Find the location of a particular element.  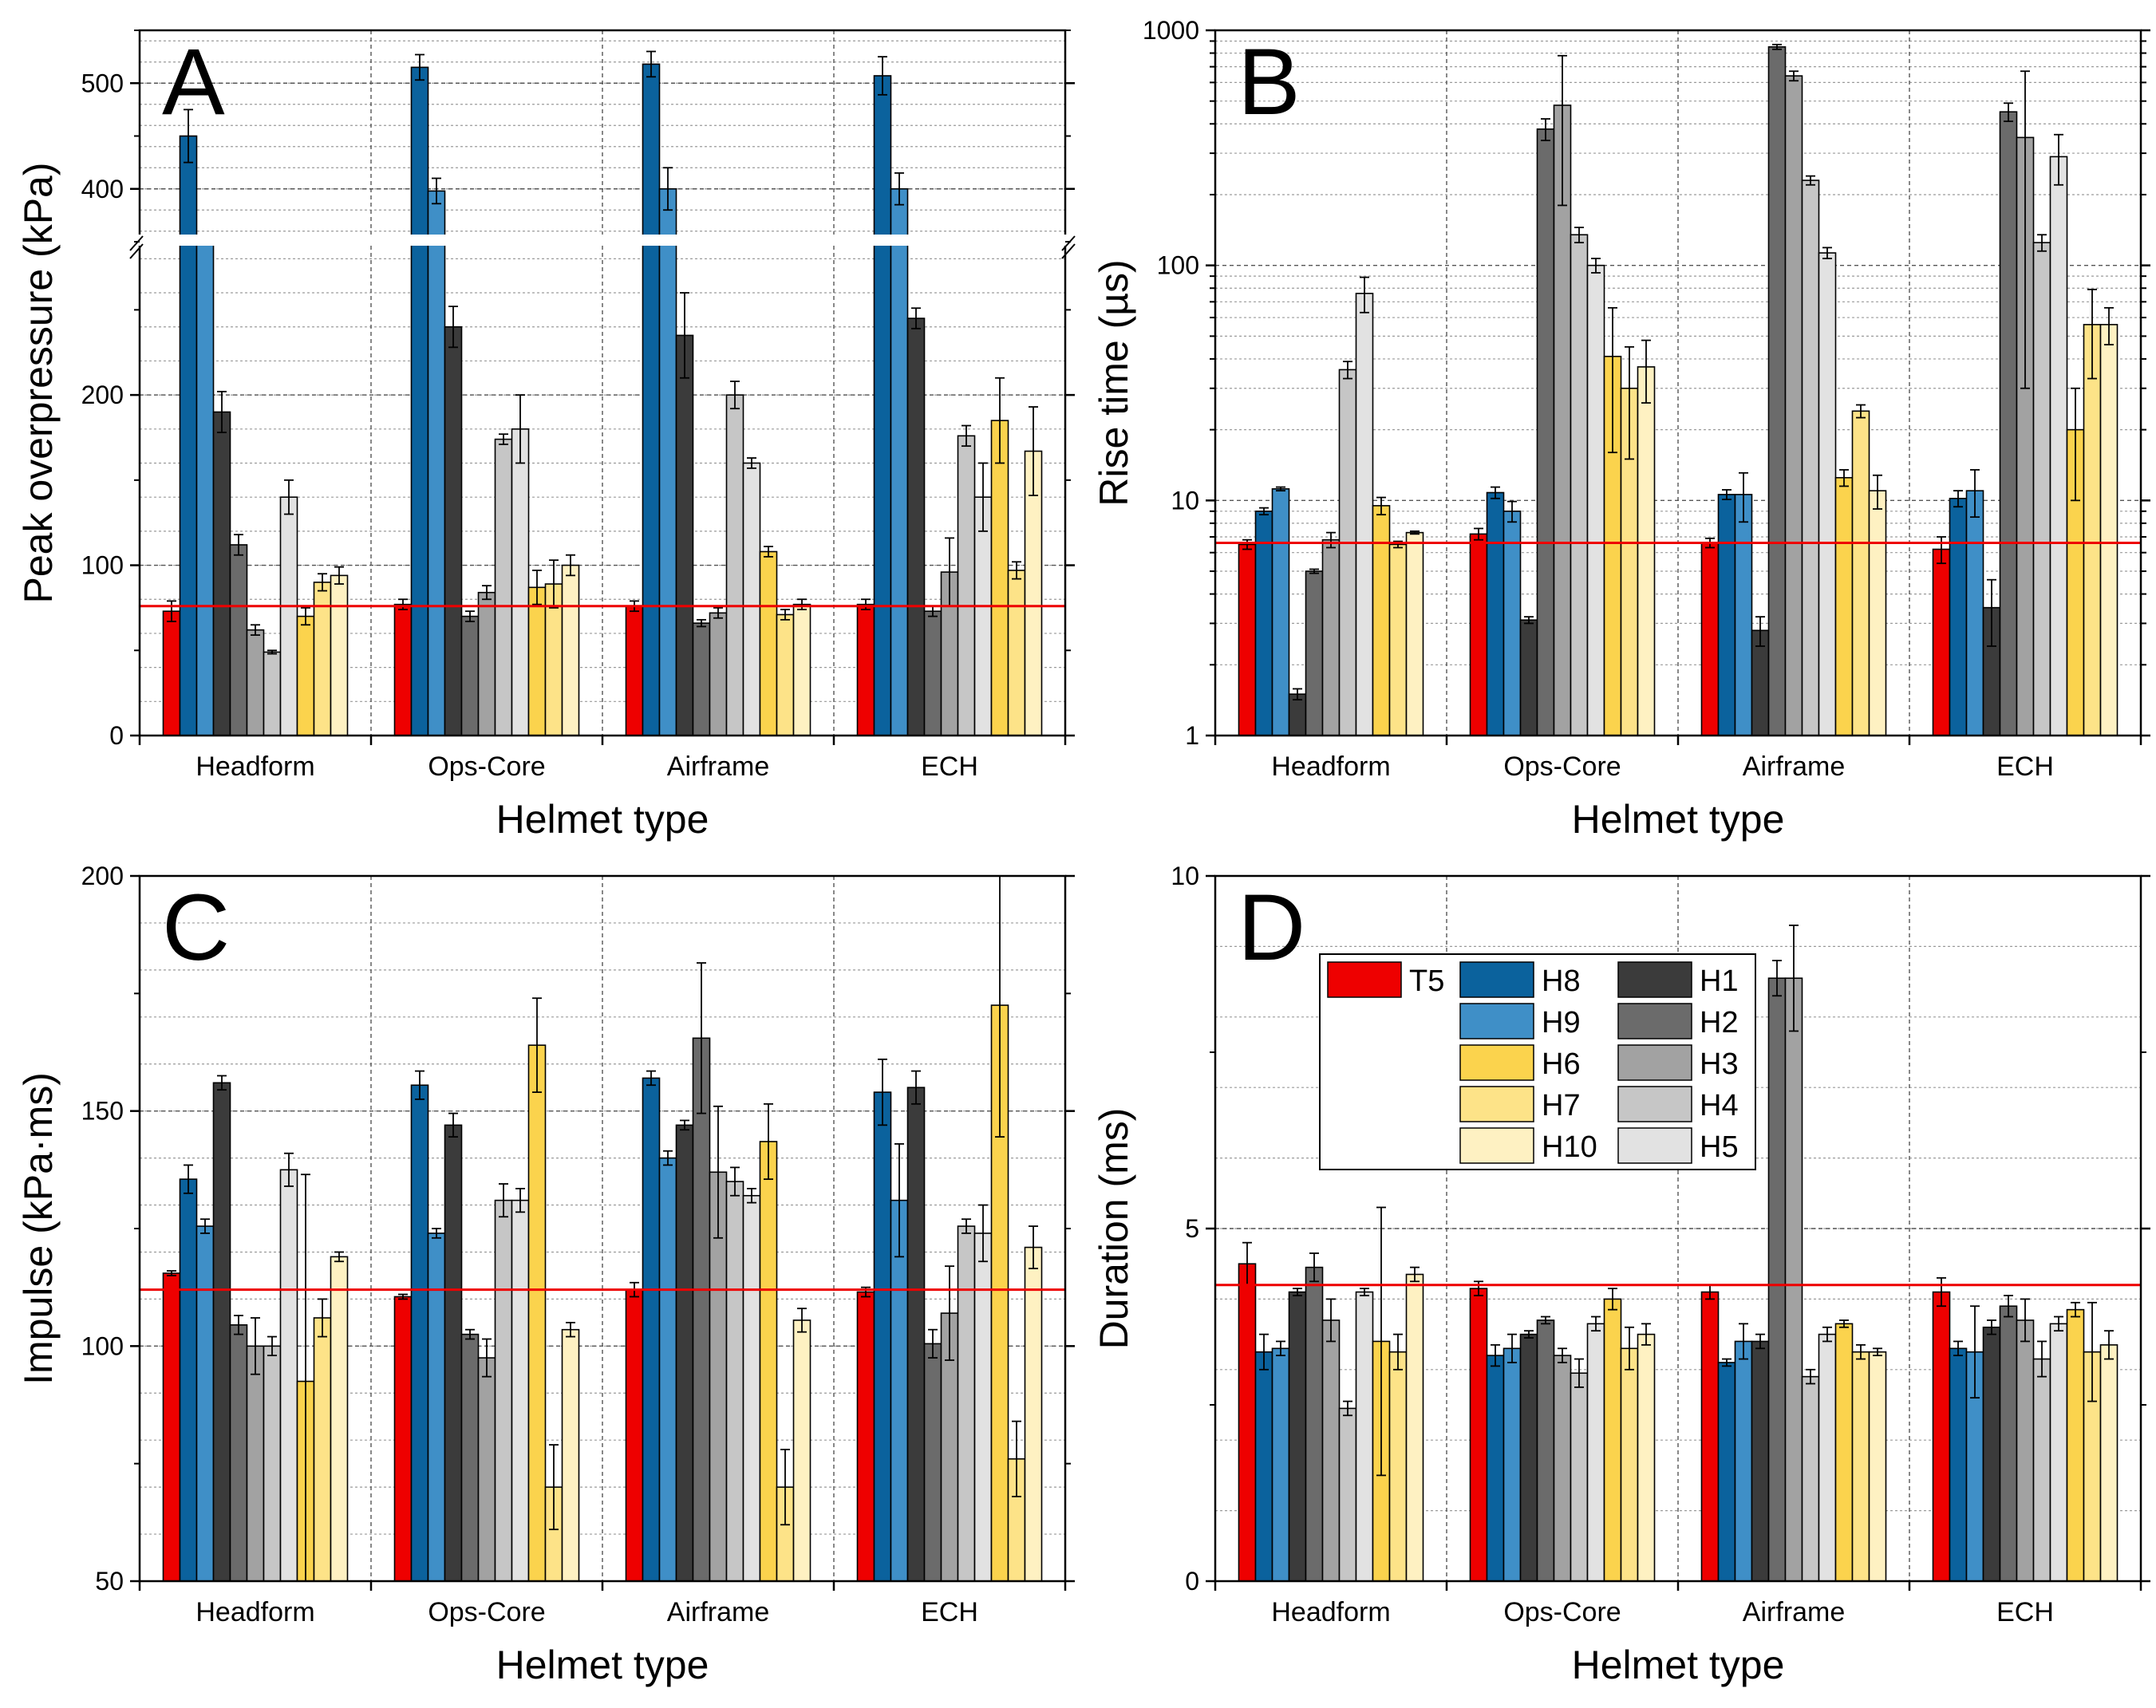

x-tick-label: Ops-Core is located at coordinates (1562, 766).